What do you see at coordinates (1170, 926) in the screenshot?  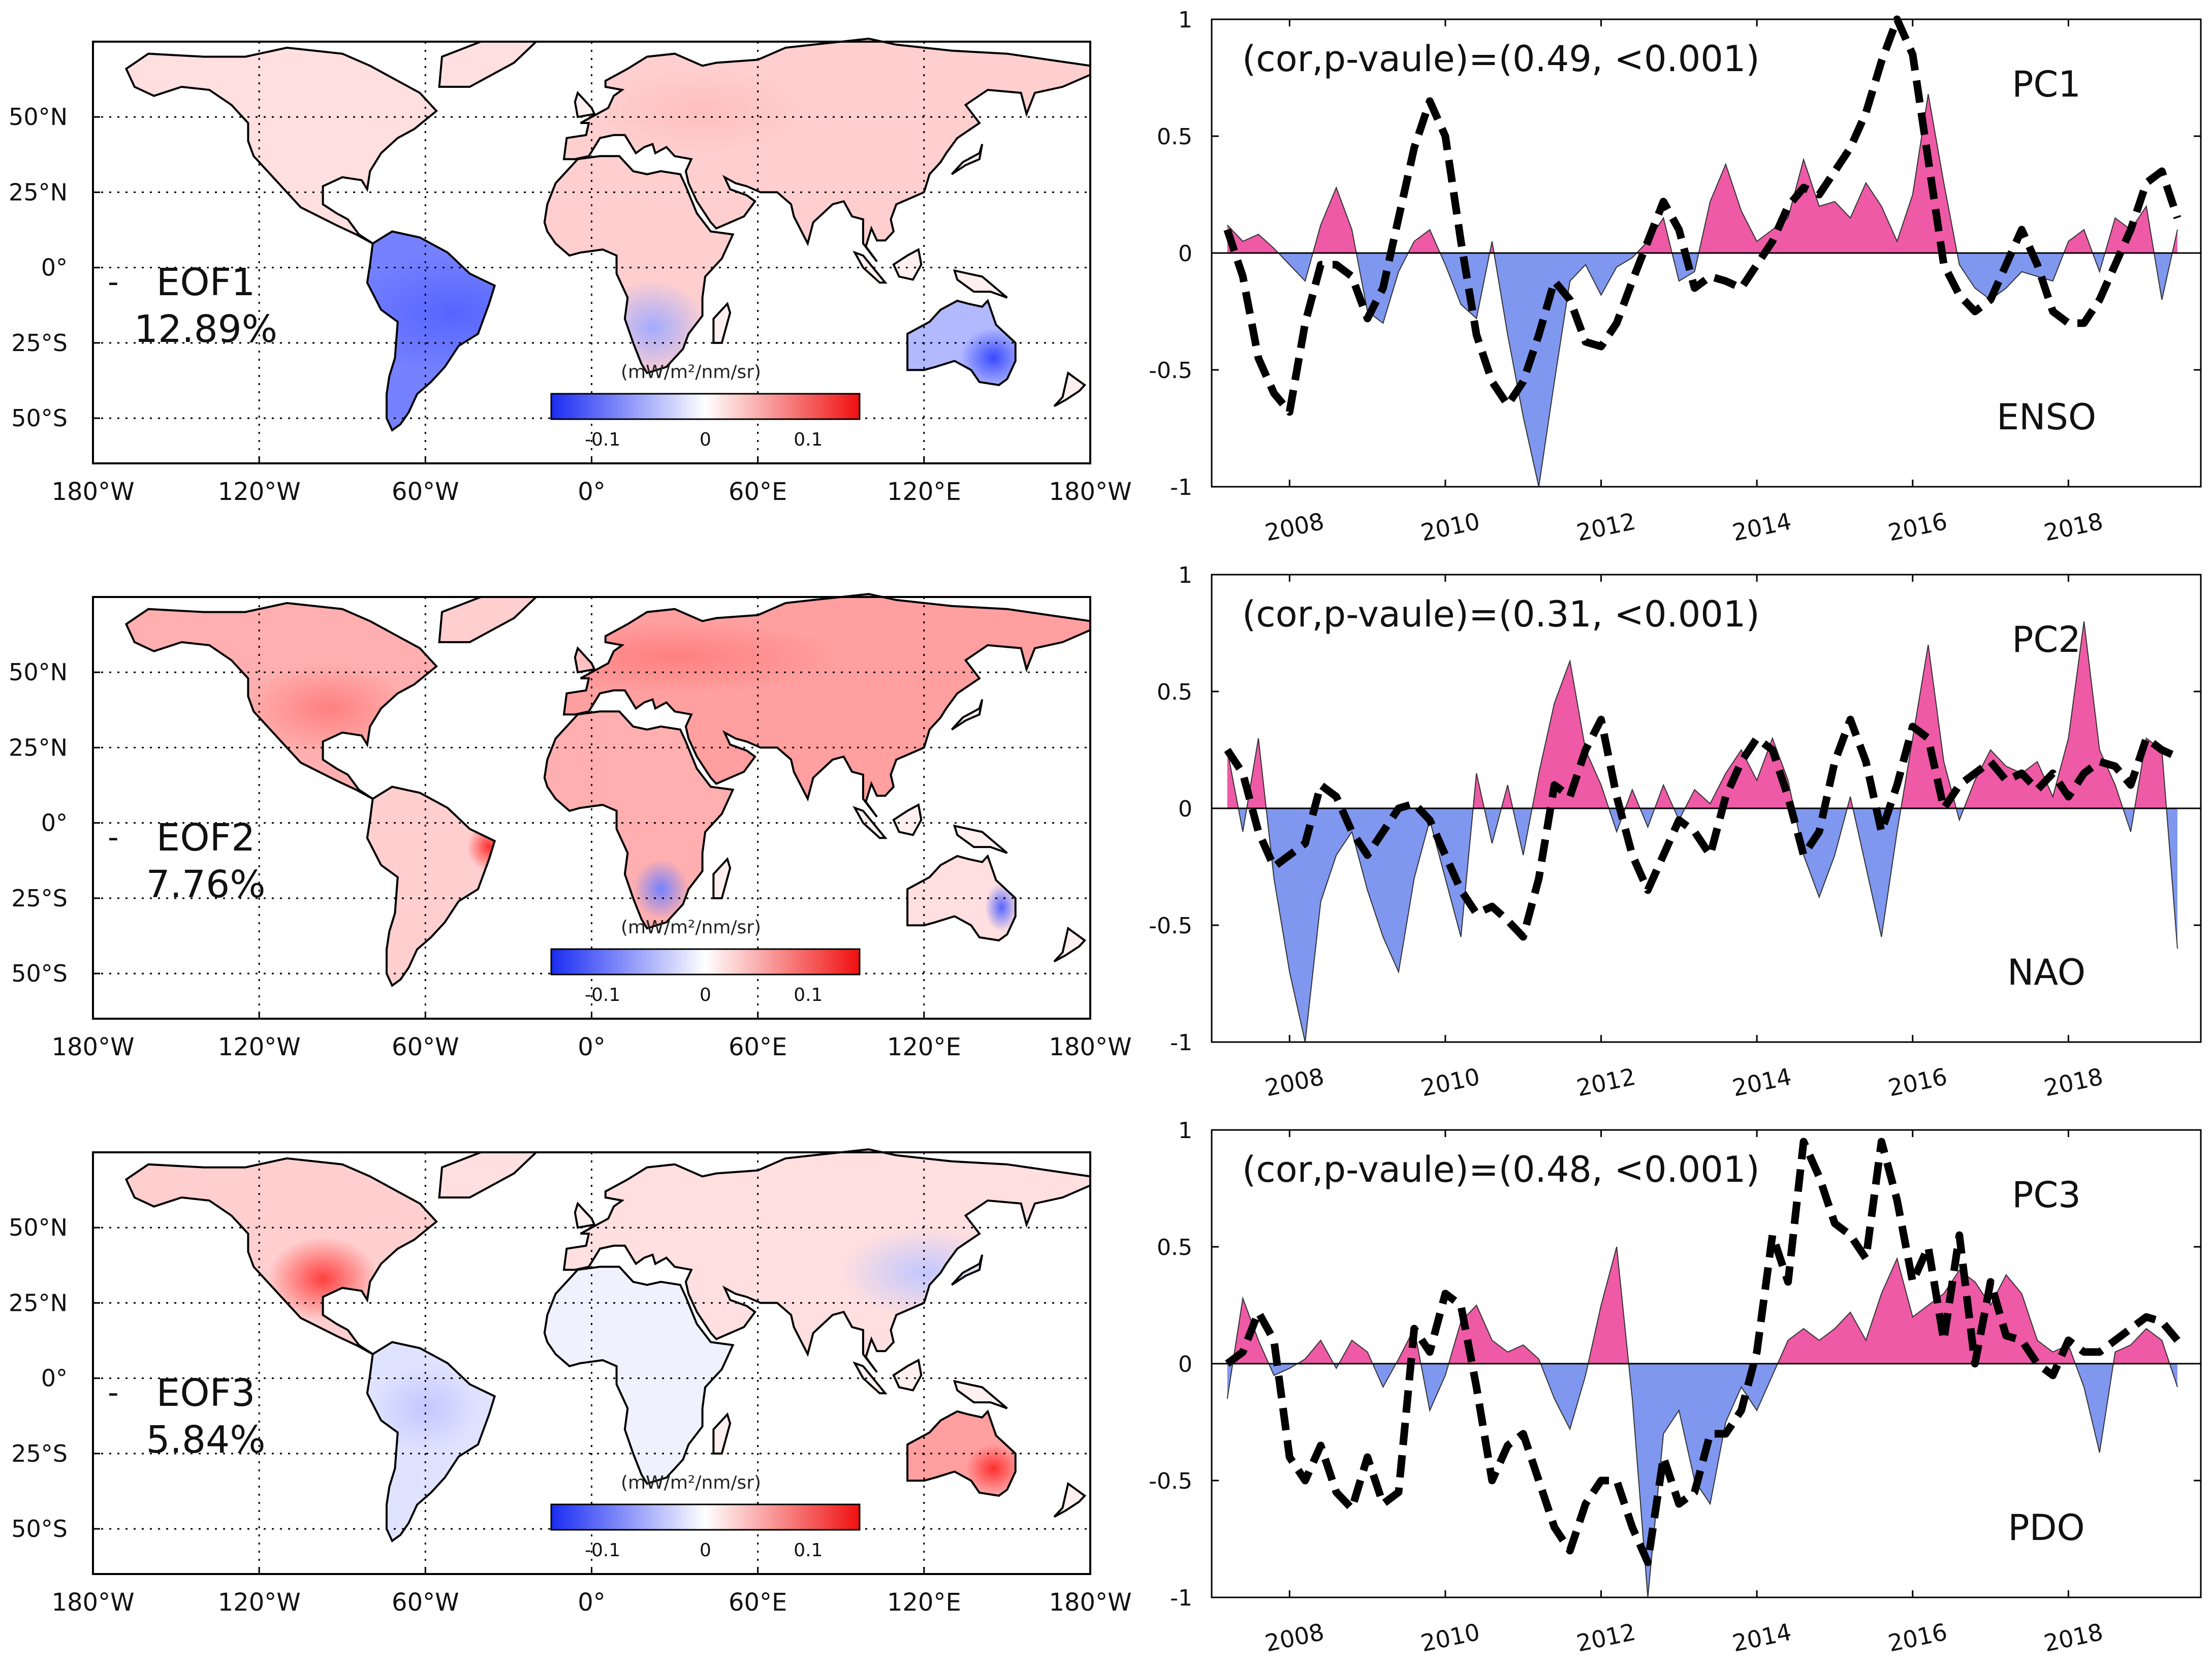 I see `y-tick-label: -0.5` at bounding box center [1170, 926].